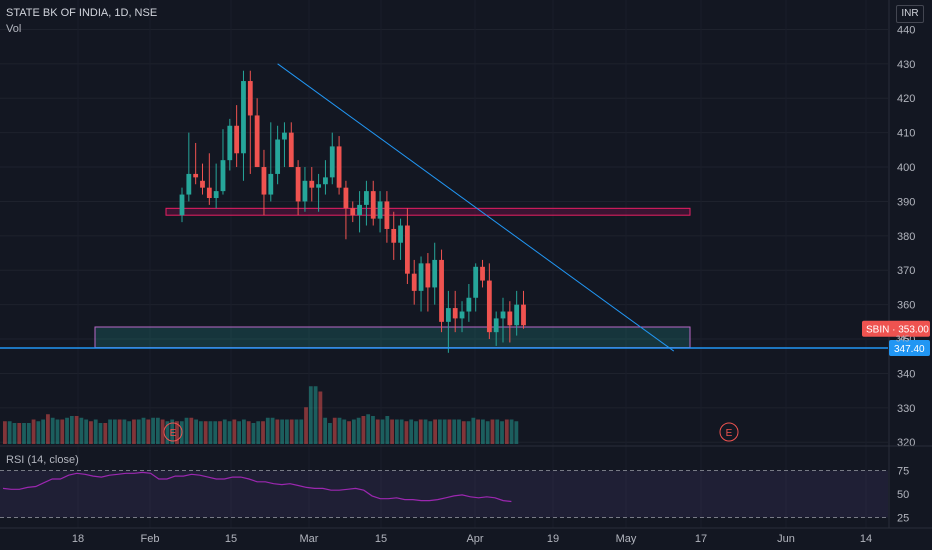  Describe the element at coordinates (909, 347) in the screenshot. I see `line-price-tag` at that location.